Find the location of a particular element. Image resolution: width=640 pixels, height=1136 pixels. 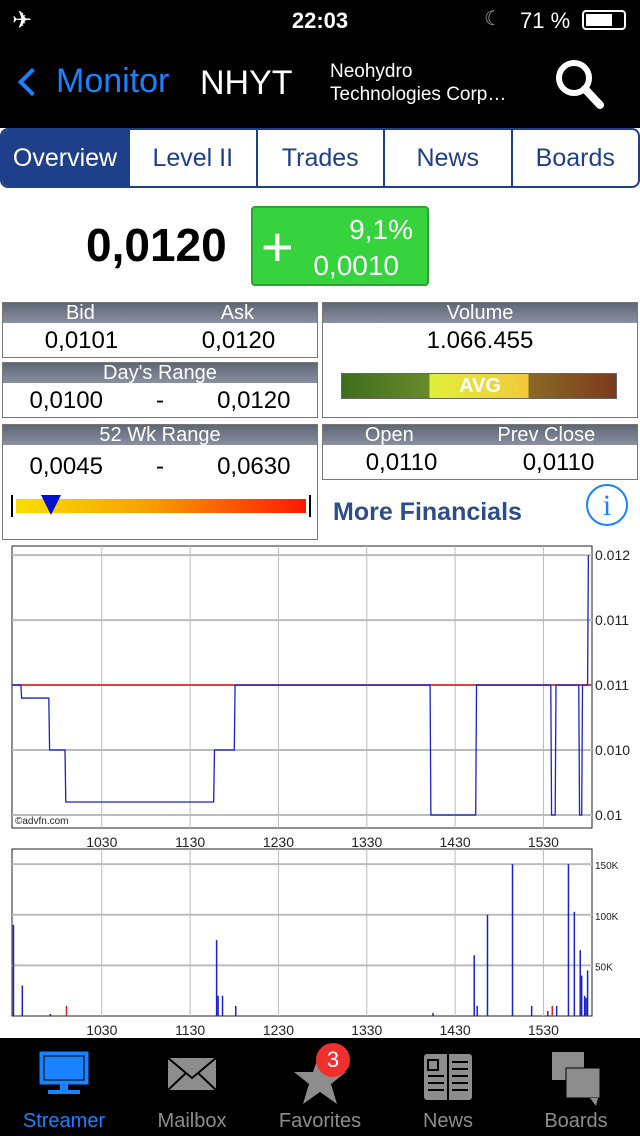

volume-label: Volume is located at coordinates (480, 313).